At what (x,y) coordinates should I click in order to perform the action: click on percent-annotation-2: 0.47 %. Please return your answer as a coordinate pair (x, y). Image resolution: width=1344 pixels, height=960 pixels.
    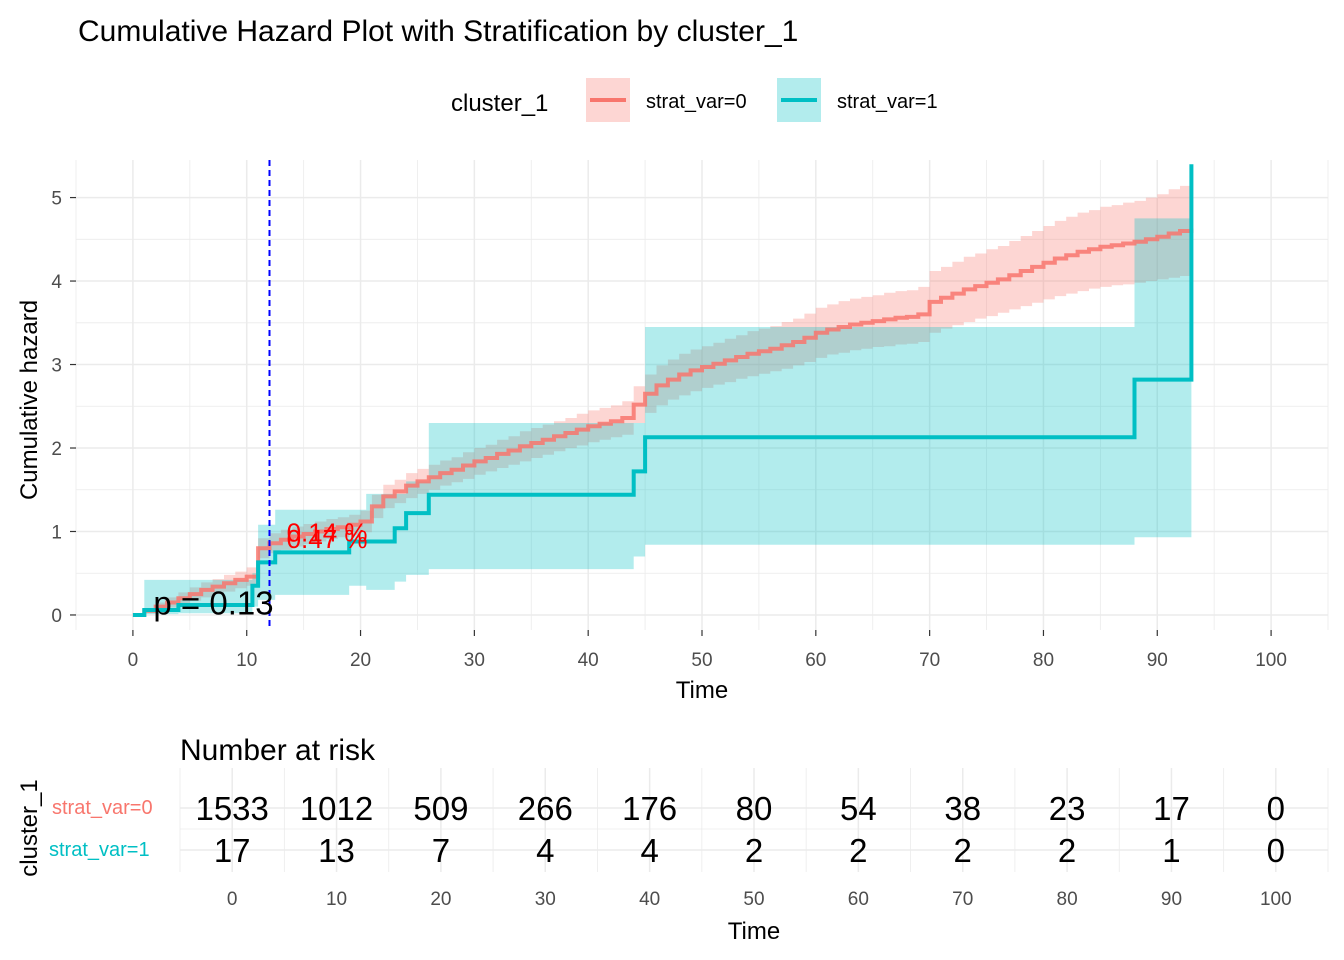
    Looking at the image, I should click on (327, 539).